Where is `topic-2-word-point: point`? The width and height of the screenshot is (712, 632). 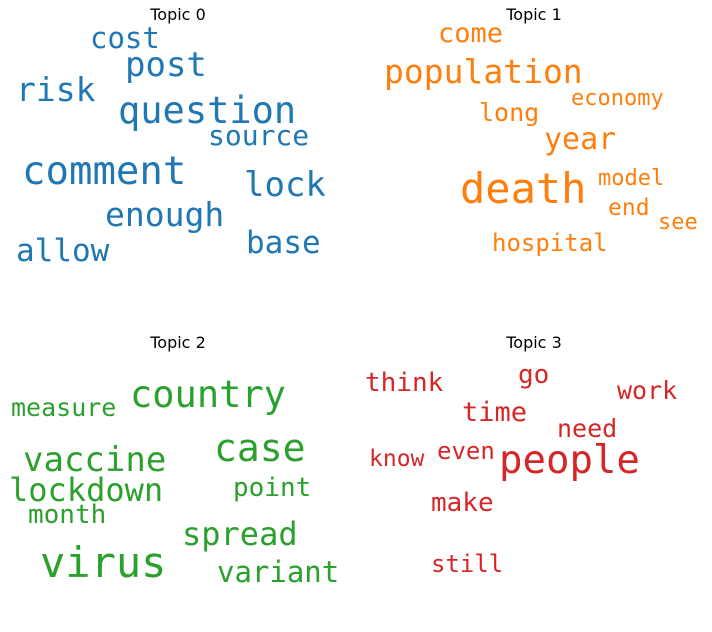
topic-2-word-point: point is located at coordinates (272, 488).